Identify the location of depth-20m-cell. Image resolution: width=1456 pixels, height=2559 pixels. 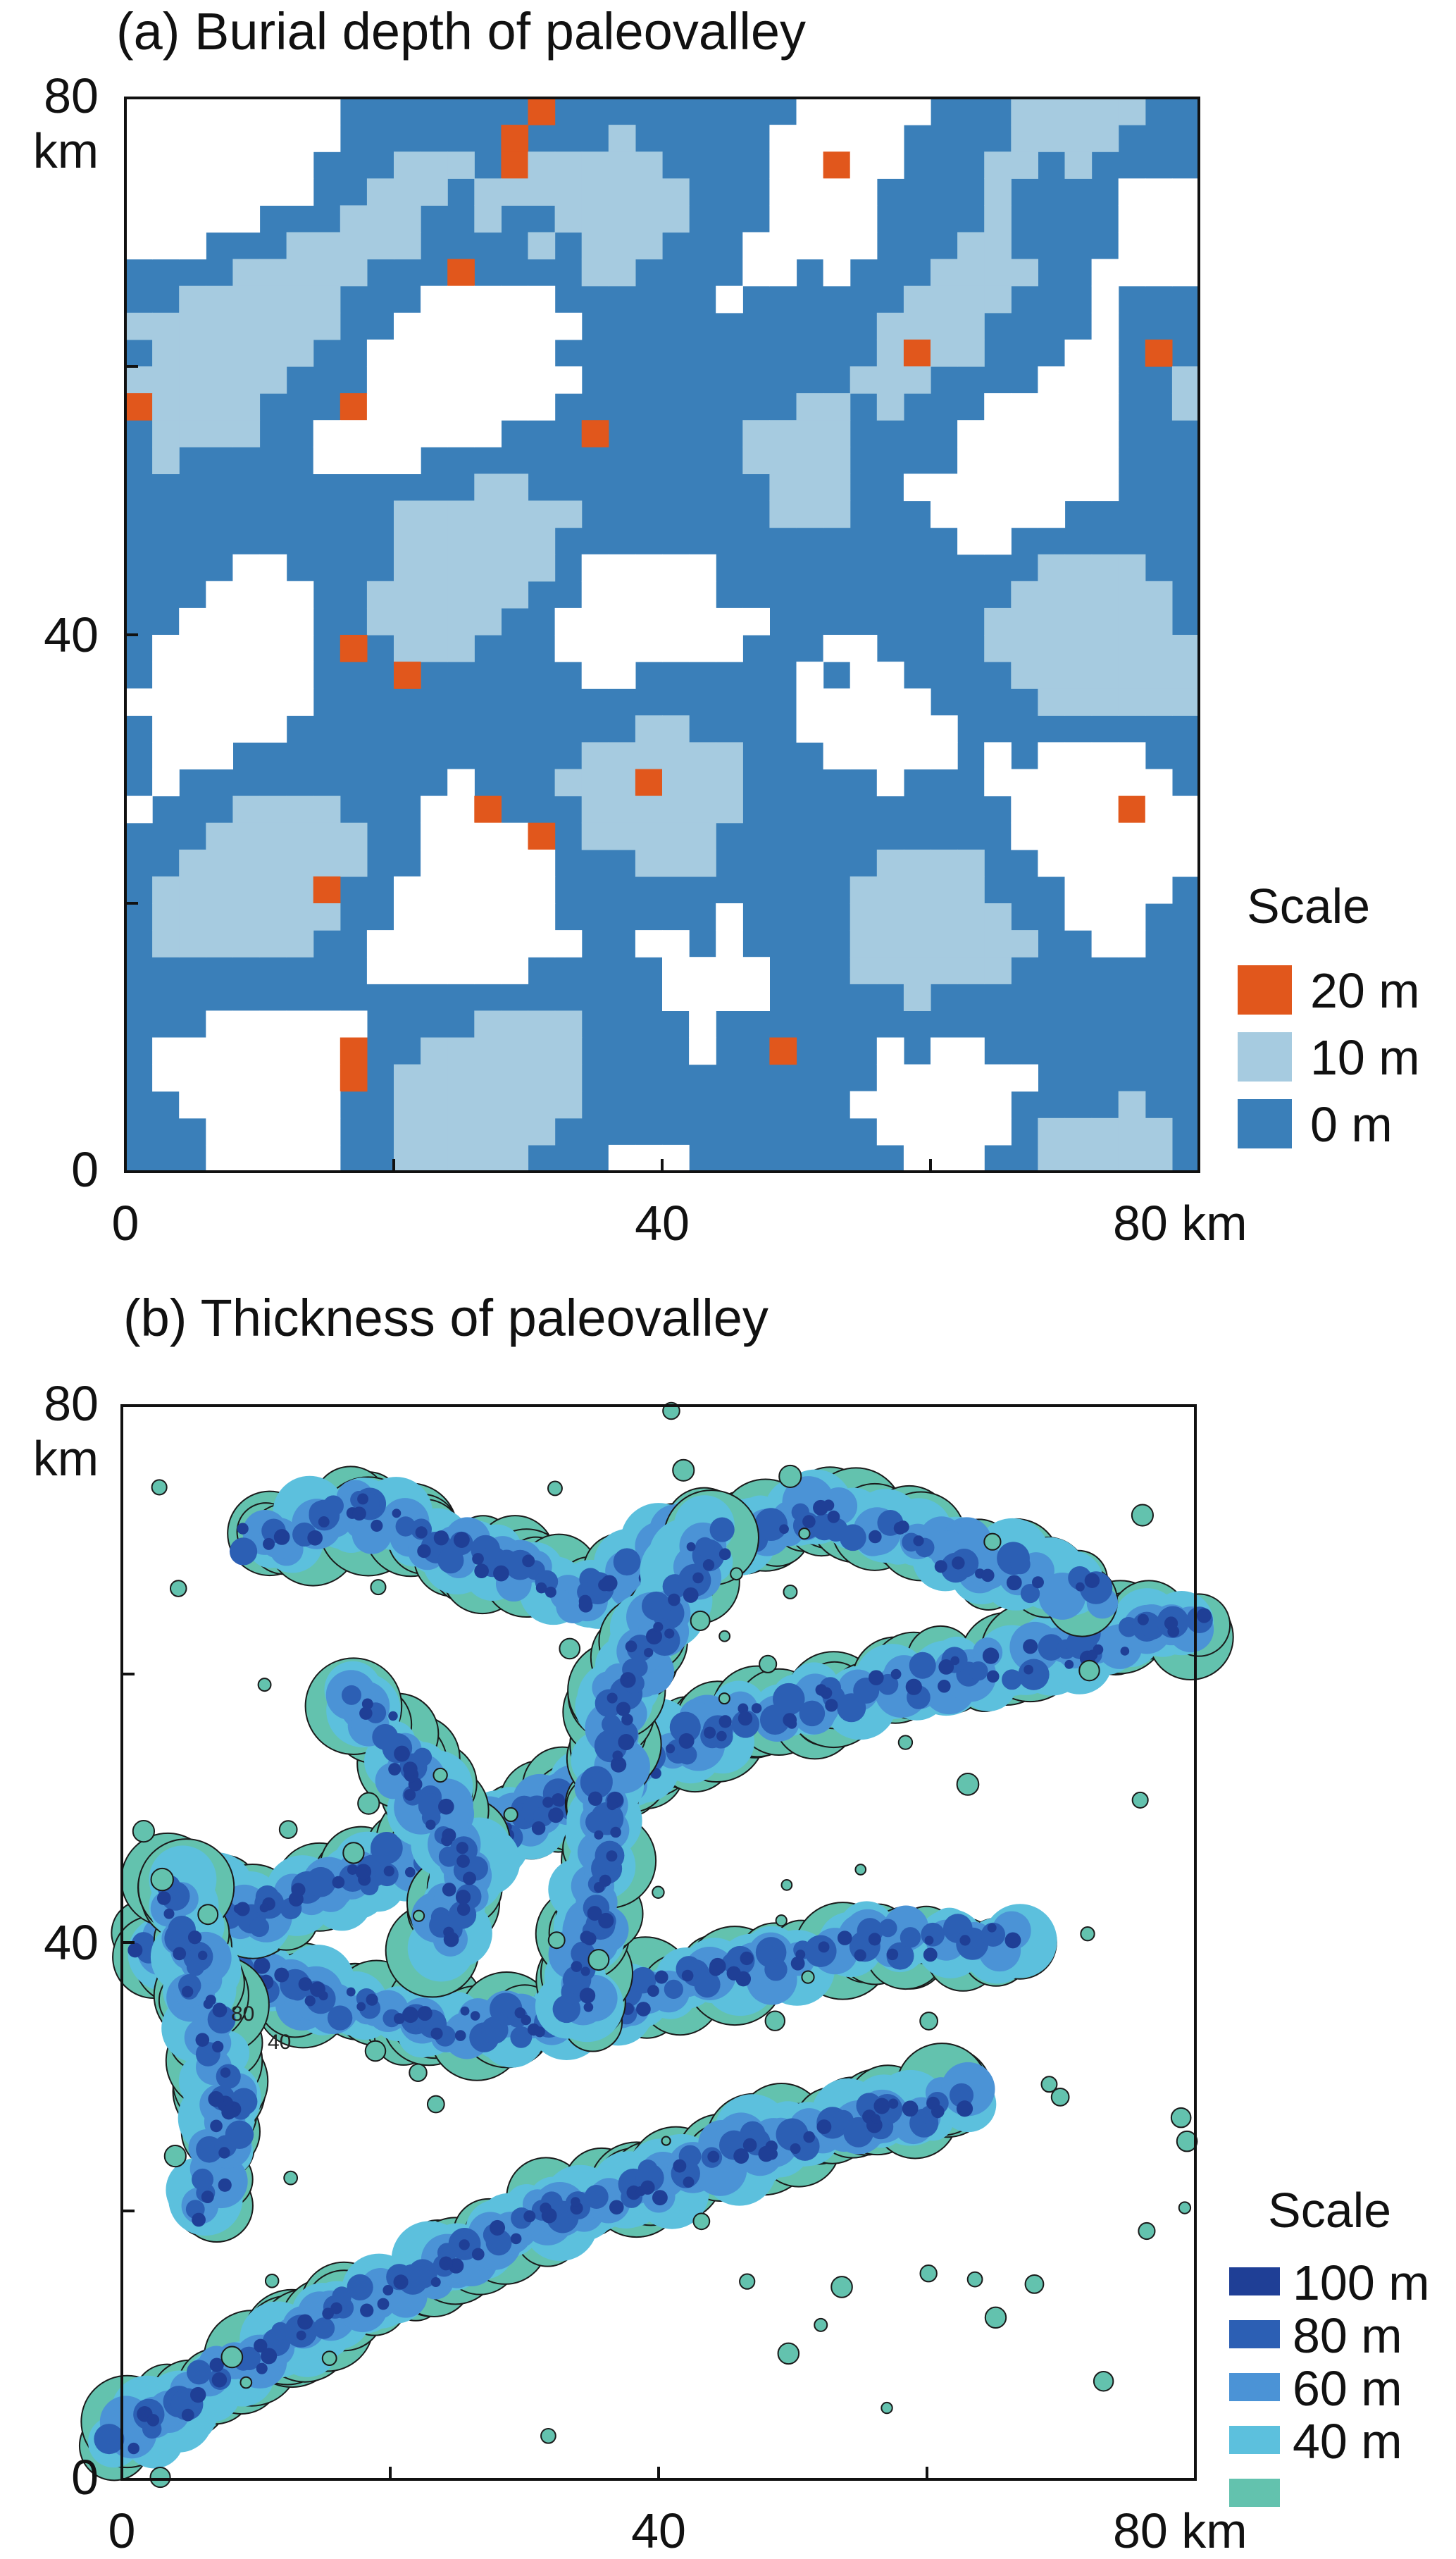
(461, 273).